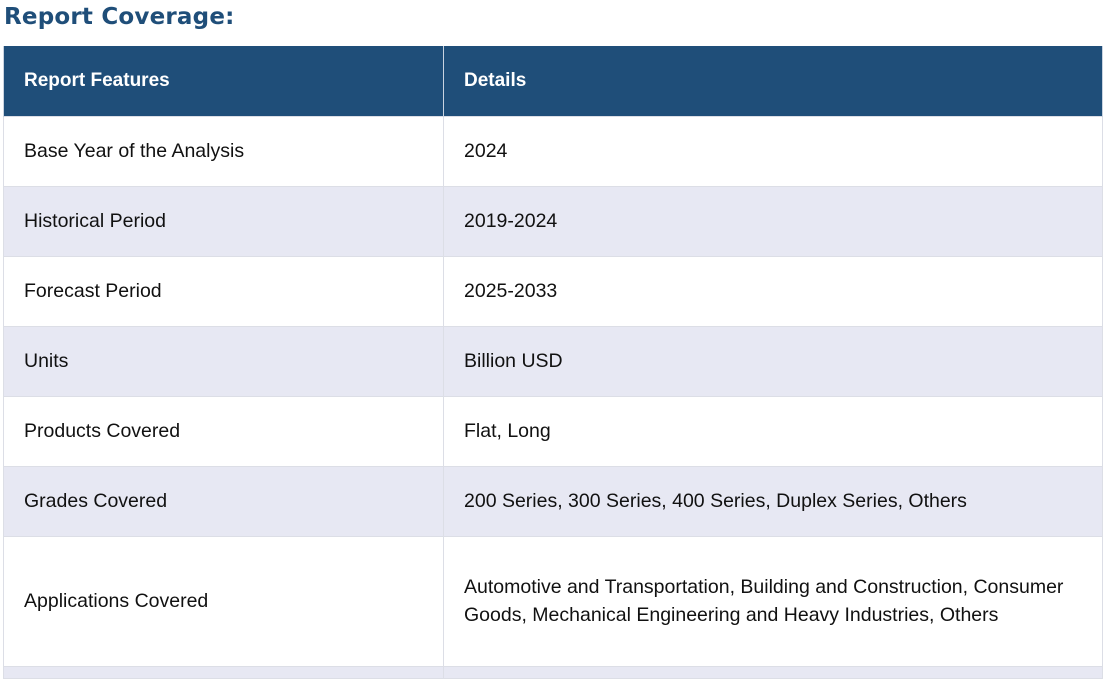 The image size is (1105, 679). I want to click on detail-cell: 2019-2024, so click(773, 221).